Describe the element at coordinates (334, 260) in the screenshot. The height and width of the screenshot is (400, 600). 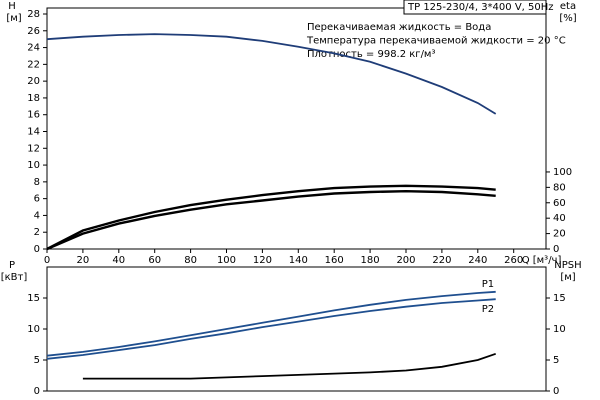
I see `x-tick-label: 160` at that location.